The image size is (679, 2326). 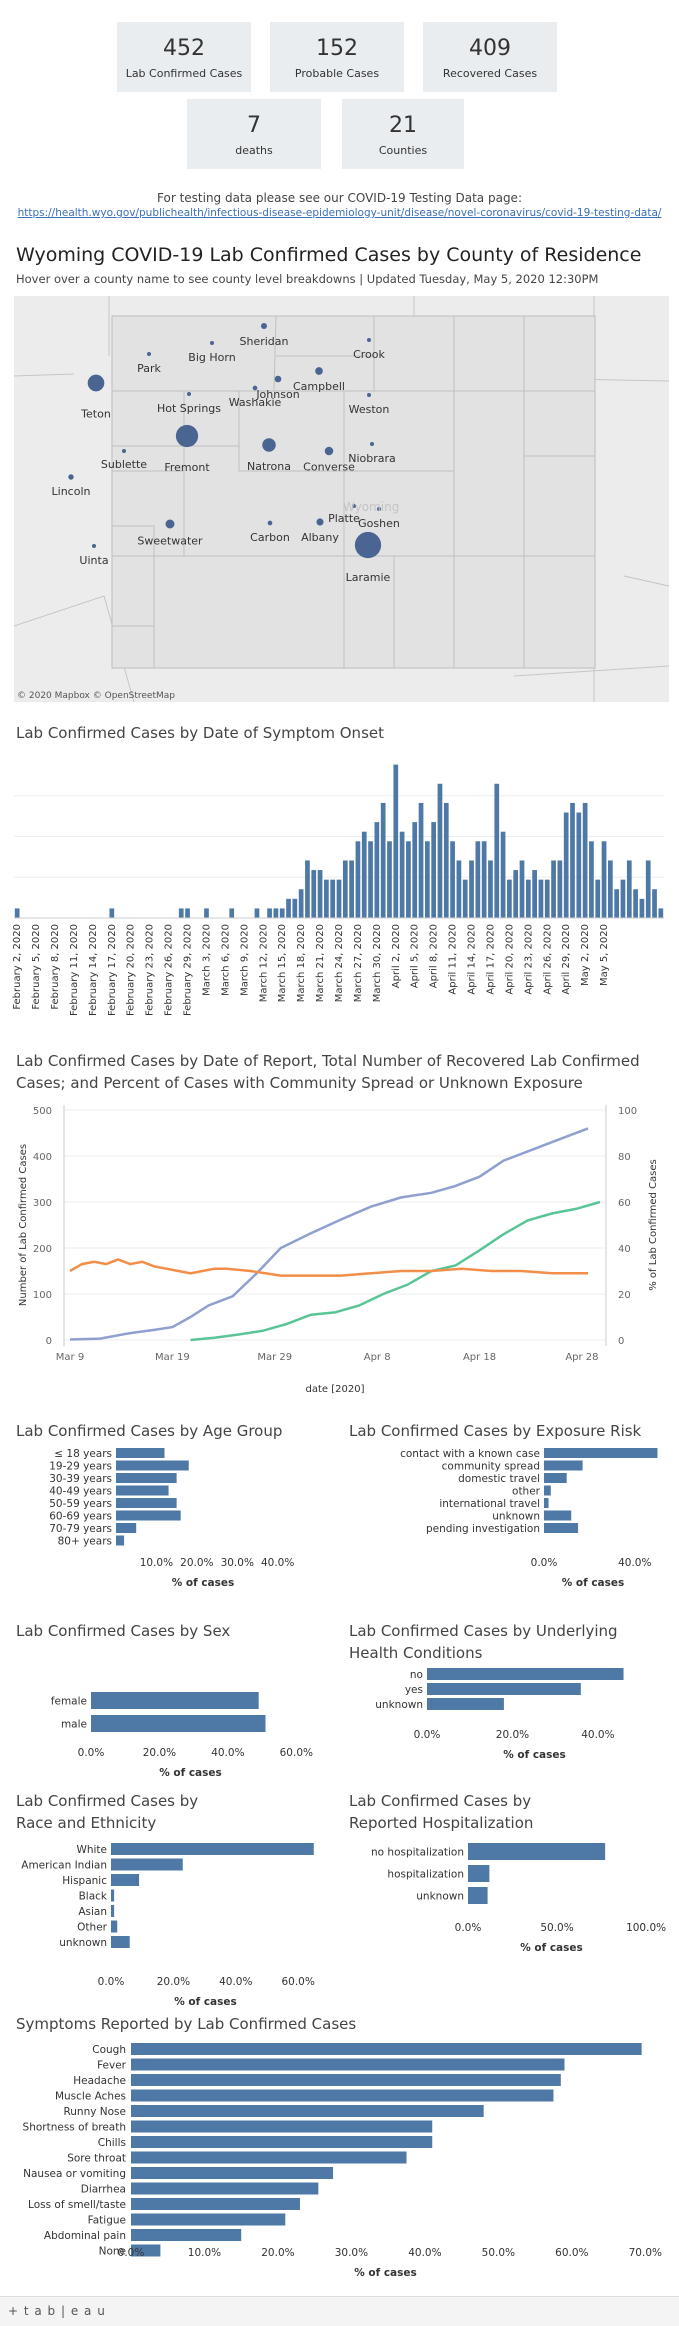 I want to click on onset-tick-label: February 23, 2020, so click(x=150, y=969).